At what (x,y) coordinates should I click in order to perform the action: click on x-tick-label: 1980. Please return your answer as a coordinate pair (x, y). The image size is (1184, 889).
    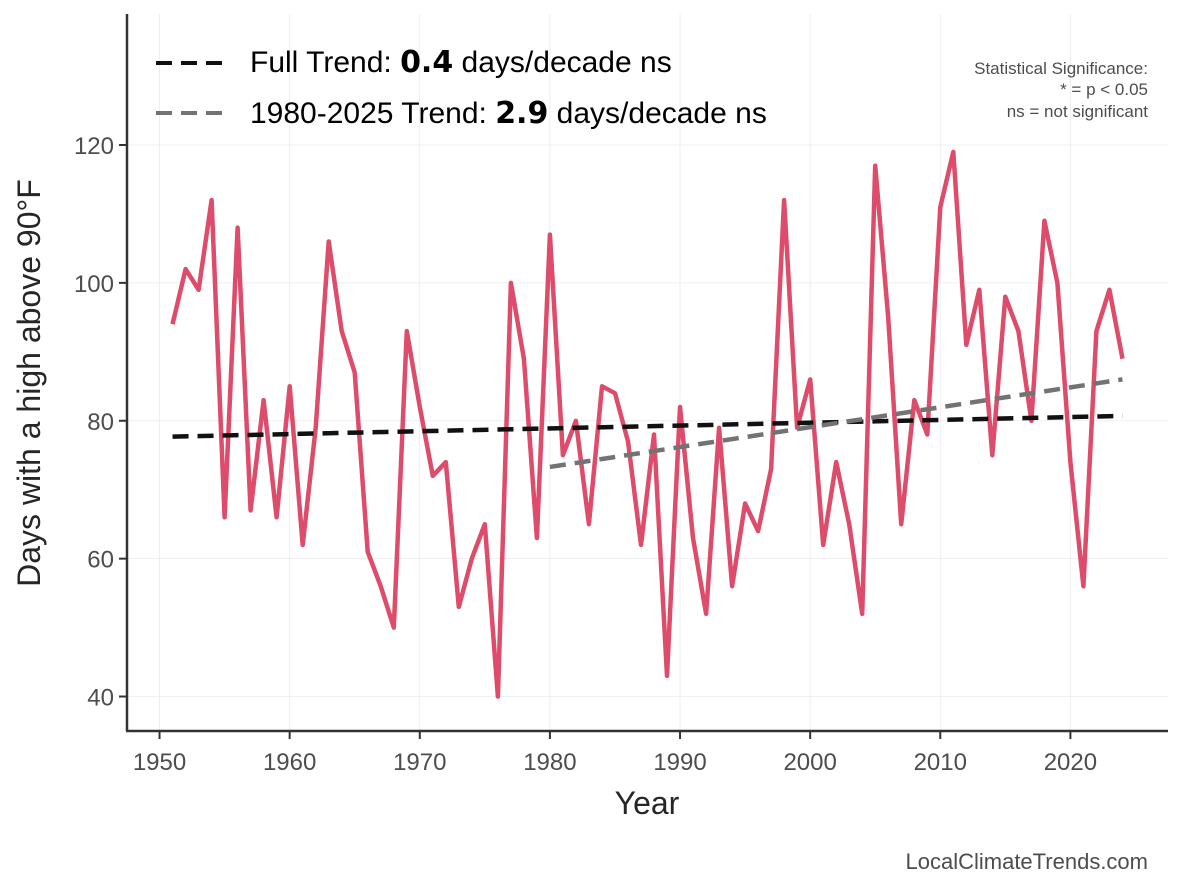
    Looking at the image, I should click on (549, 762).